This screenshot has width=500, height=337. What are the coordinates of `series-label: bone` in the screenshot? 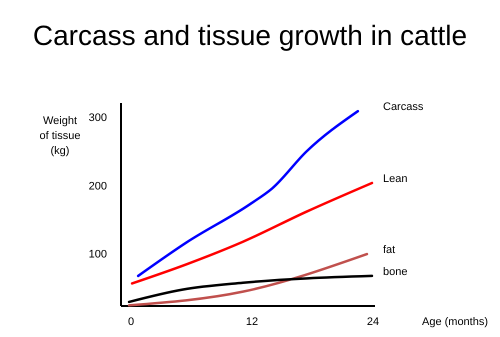 It's located at (395, 272).